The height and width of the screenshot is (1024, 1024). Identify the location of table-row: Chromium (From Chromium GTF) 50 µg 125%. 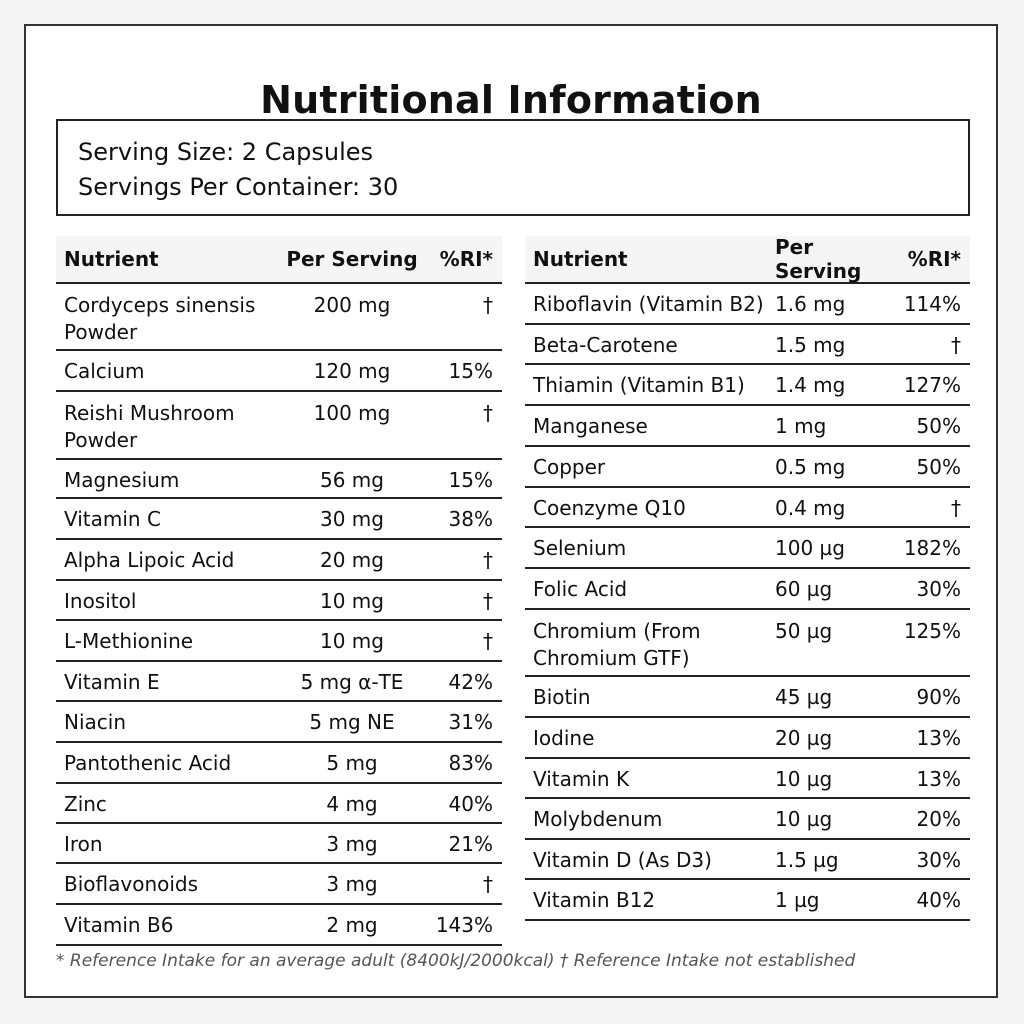
(747, 643).